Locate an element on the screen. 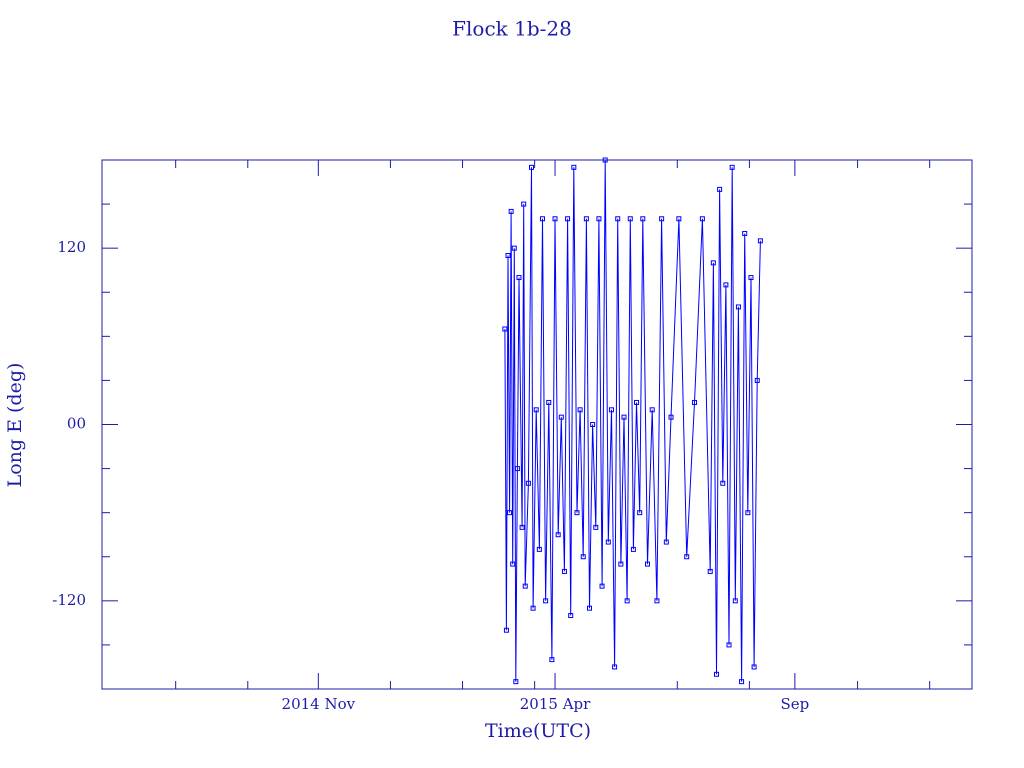 The height and width of the screenshot is (768, 1024). x-tick-label: 2015 Apr is located at coordinates (555, 704).